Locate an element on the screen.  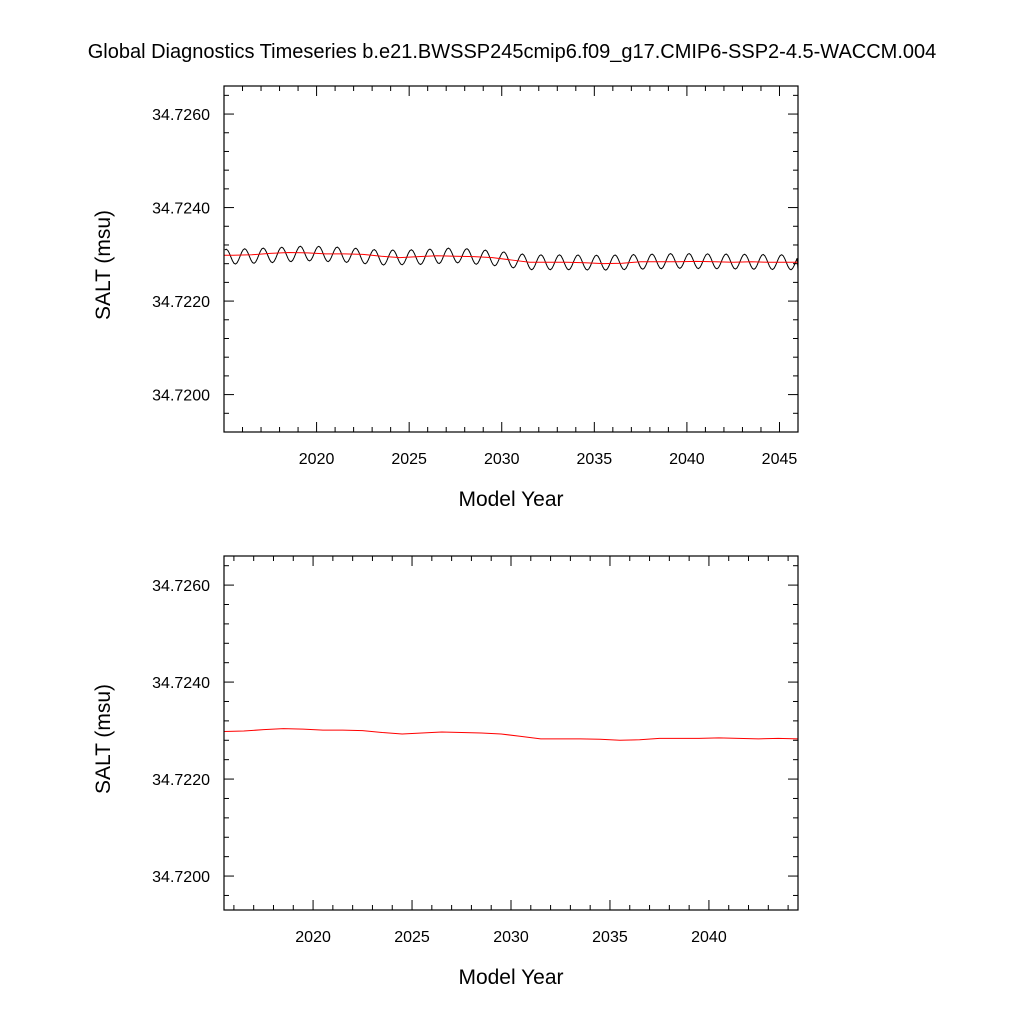
top-y-axis-title: SALT (msu) is located at coordinates (103, 265).